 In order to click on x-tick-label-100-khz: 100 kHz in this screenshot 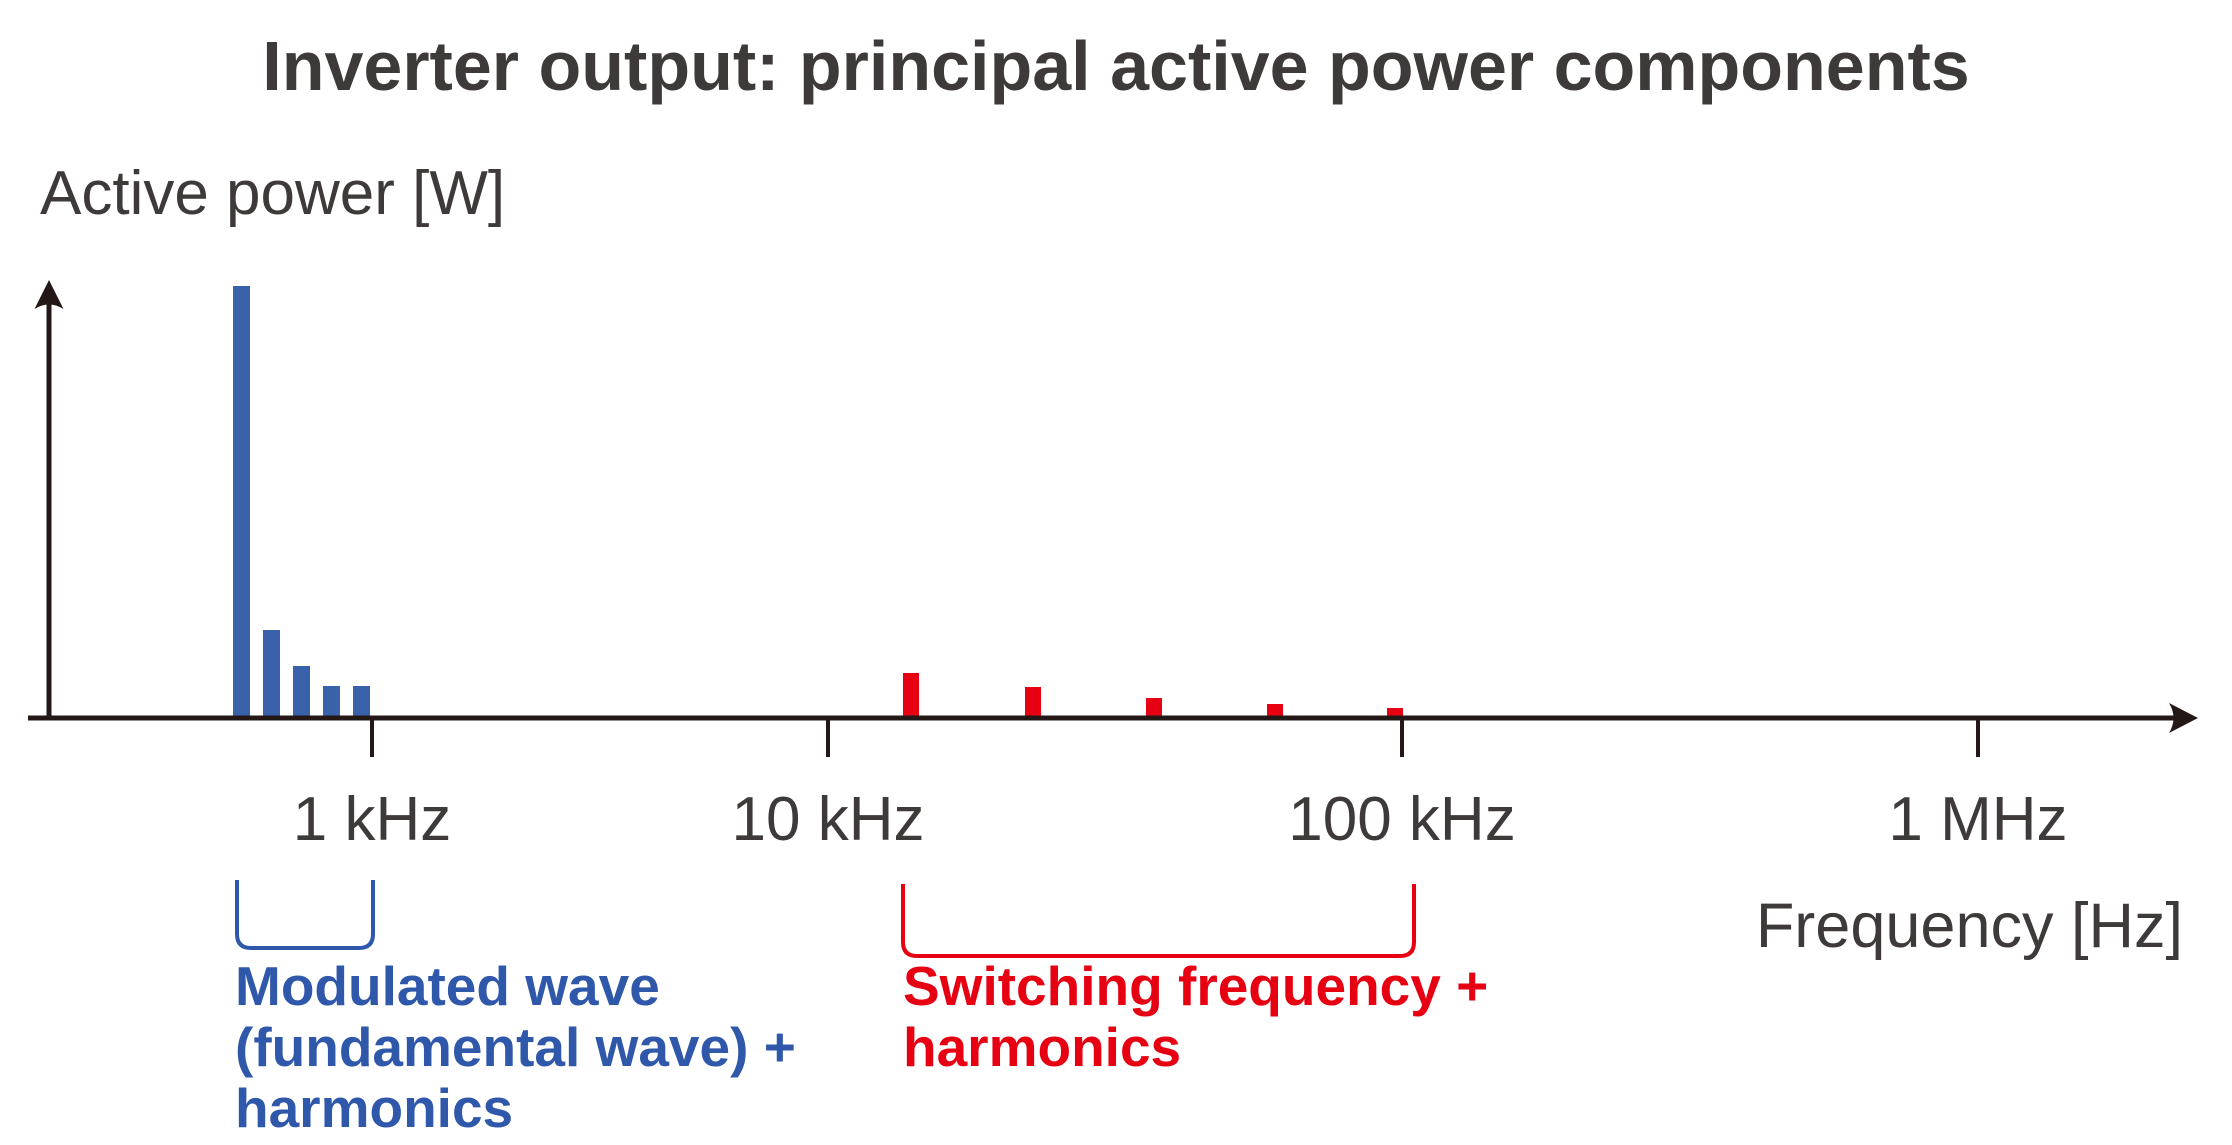, I will do `click(1402, 819)`.